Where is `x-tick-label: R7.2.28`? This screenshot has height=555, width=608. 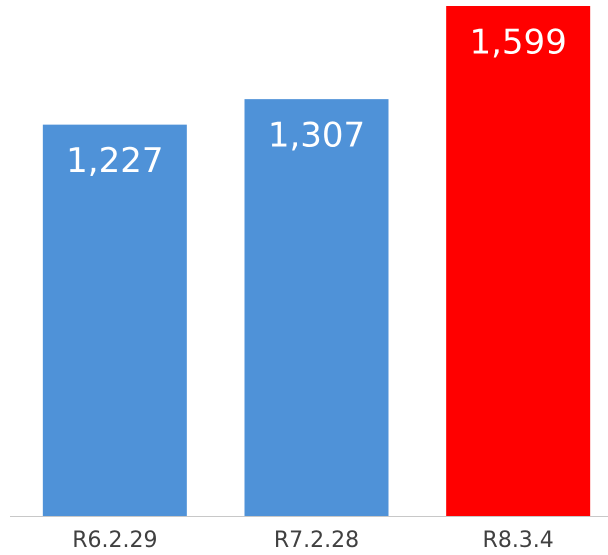
x-tick-label: R7.2.28 is located at coordinates (316, 540).